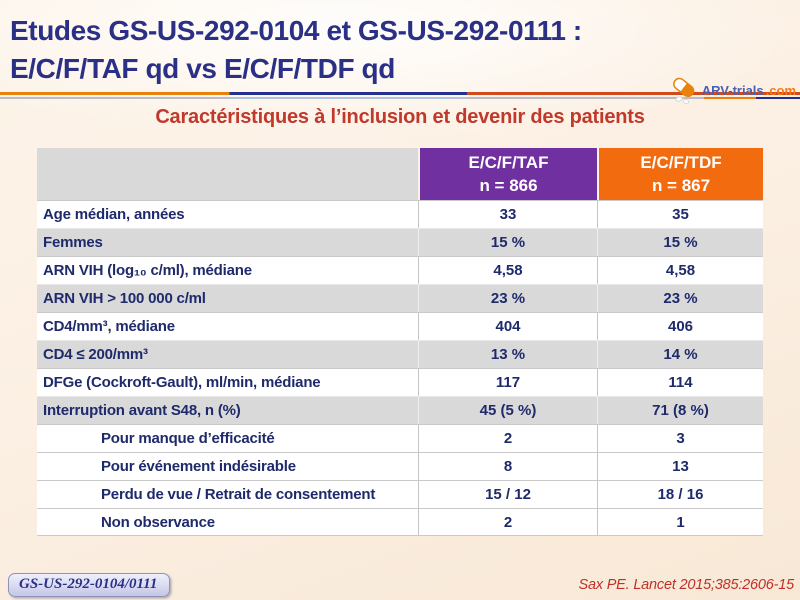 The image size is (800, 600). Describe the element at coordinates (681, 162) in the screenshot. I see `tdf-arm-label: E/C/F/TDF` at that location.